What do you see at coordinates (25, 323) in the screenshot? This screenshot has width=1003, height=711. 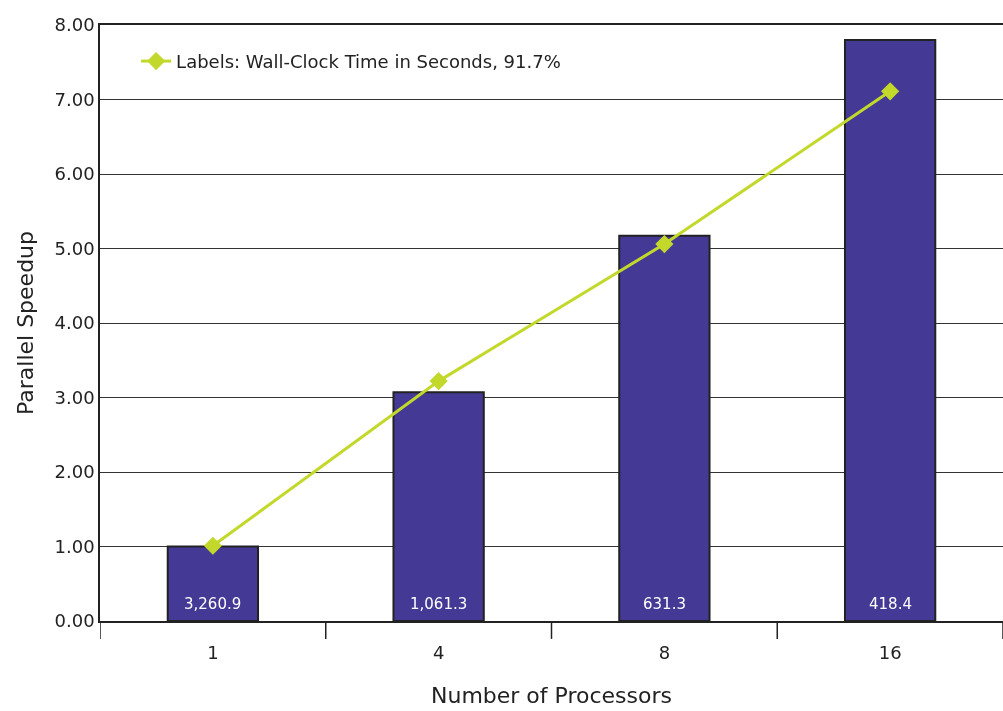 I see `y-axis-title: Parallel Speedup` at bounding box center [25, 323].